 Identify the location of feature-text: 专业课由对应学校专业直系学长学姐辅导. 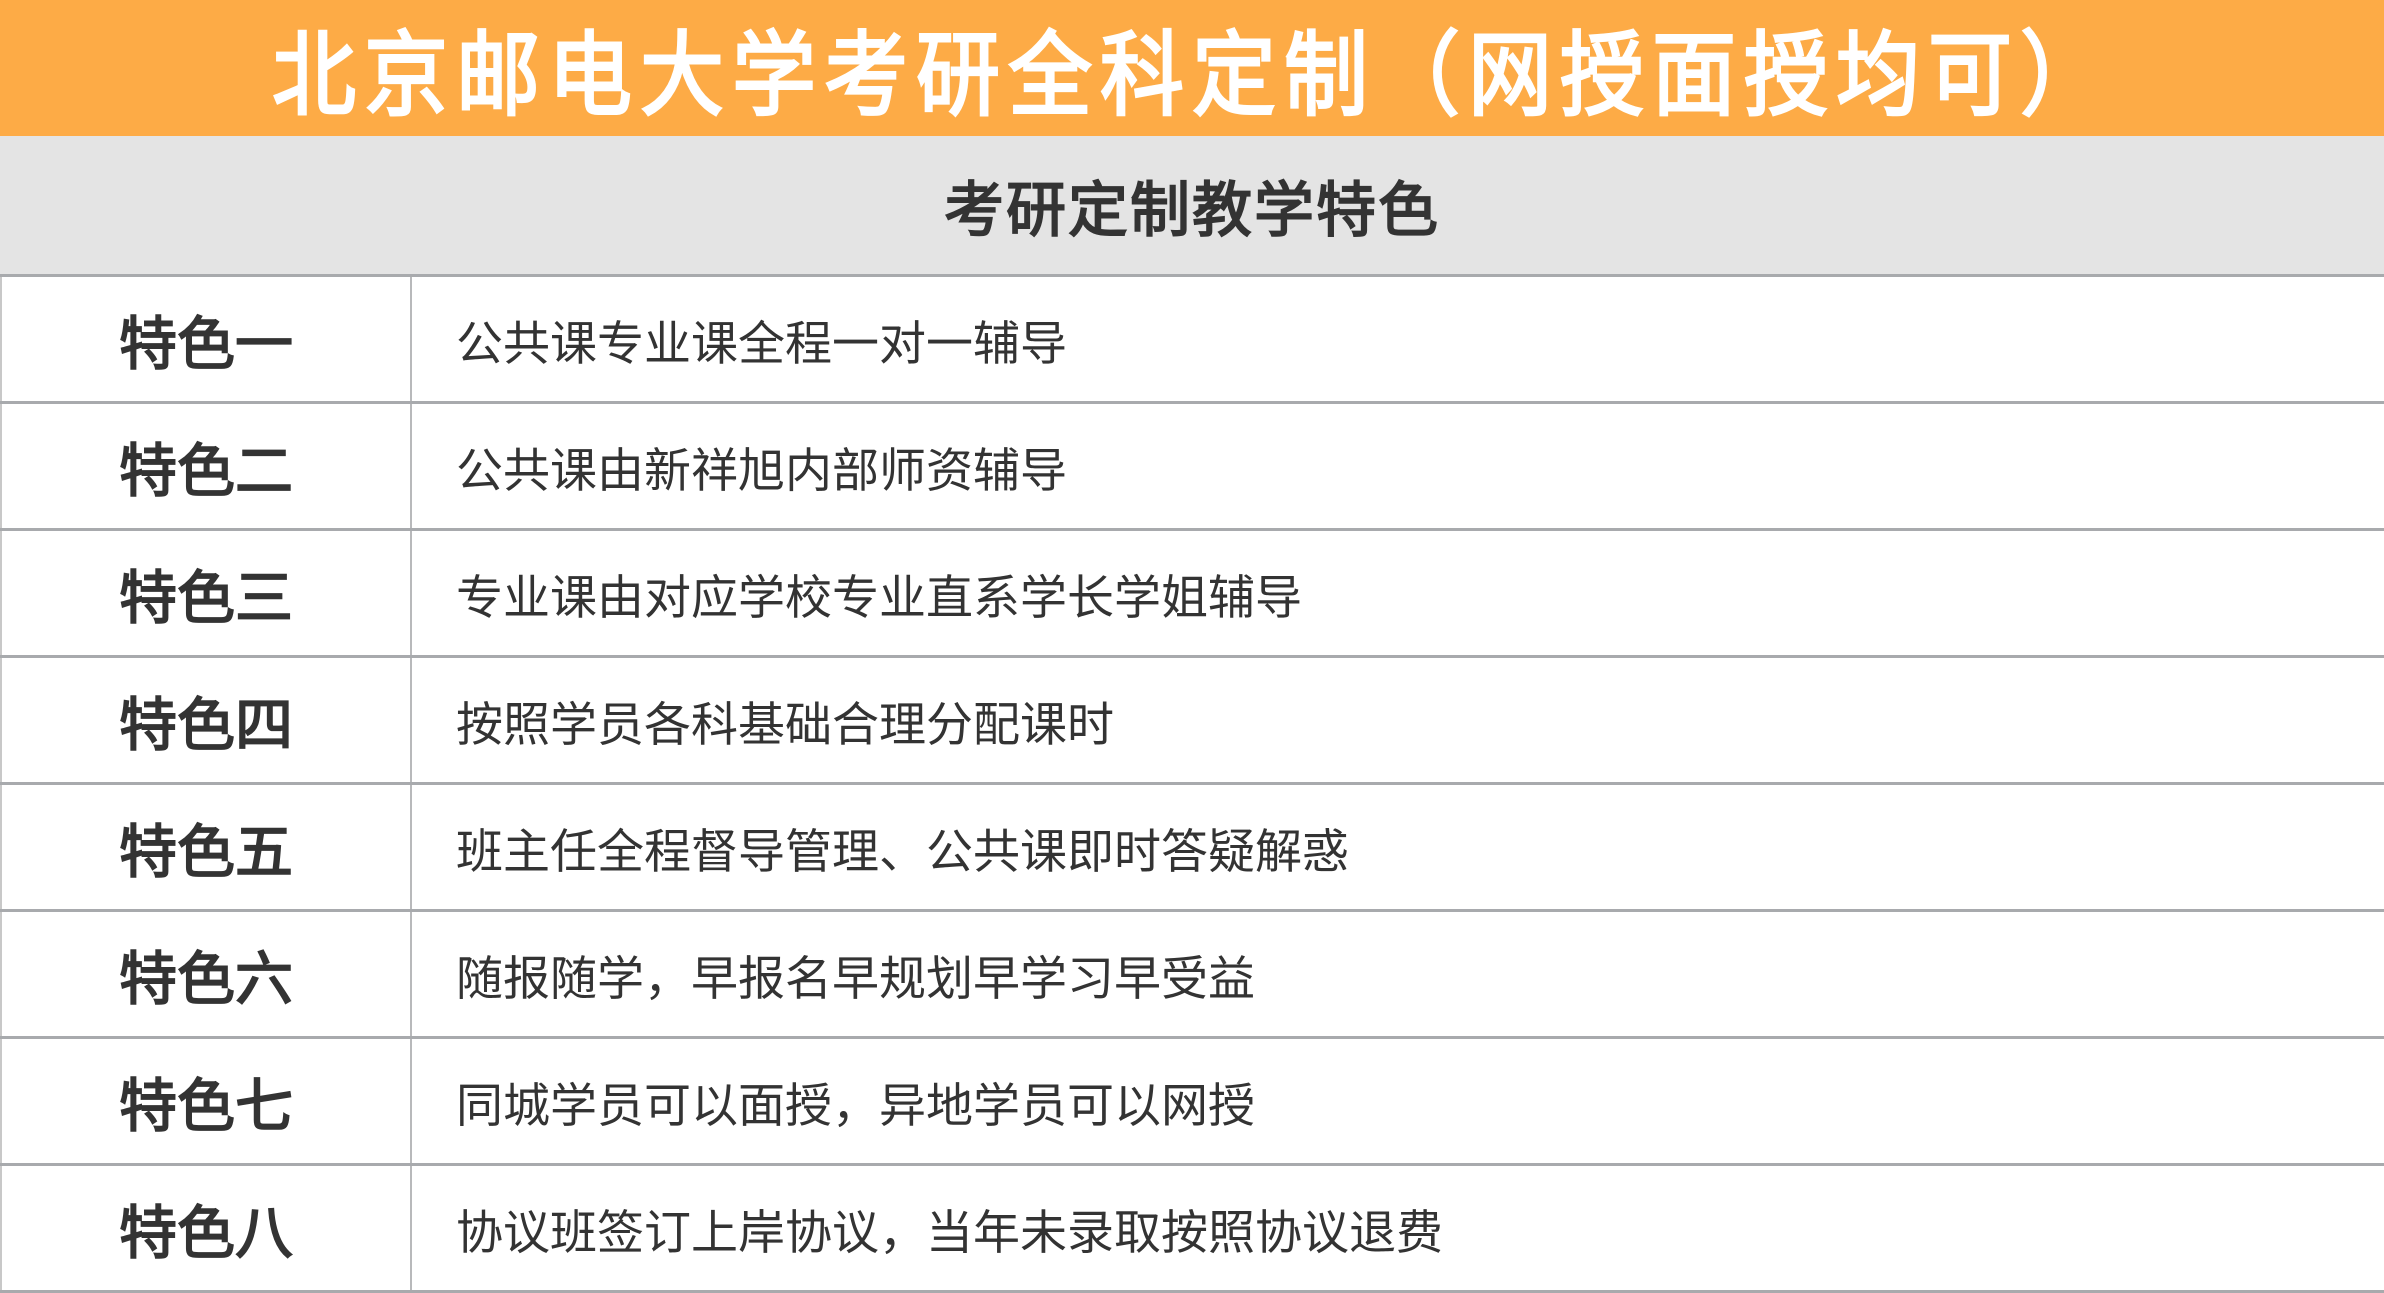
(879, 598).